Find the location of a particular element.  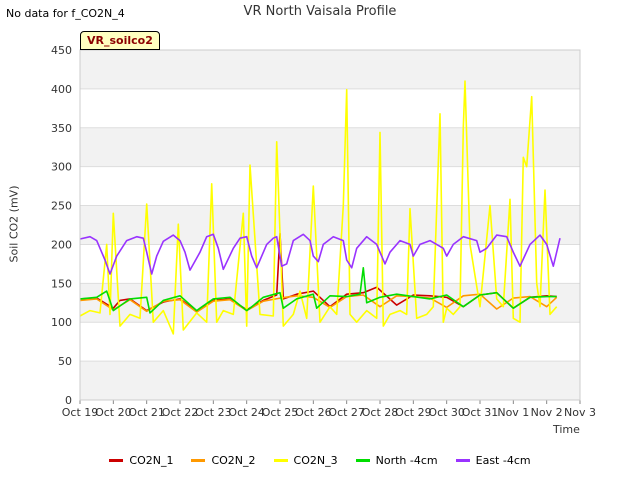

series-line-north-4cm is located at coordinates (318, 290).